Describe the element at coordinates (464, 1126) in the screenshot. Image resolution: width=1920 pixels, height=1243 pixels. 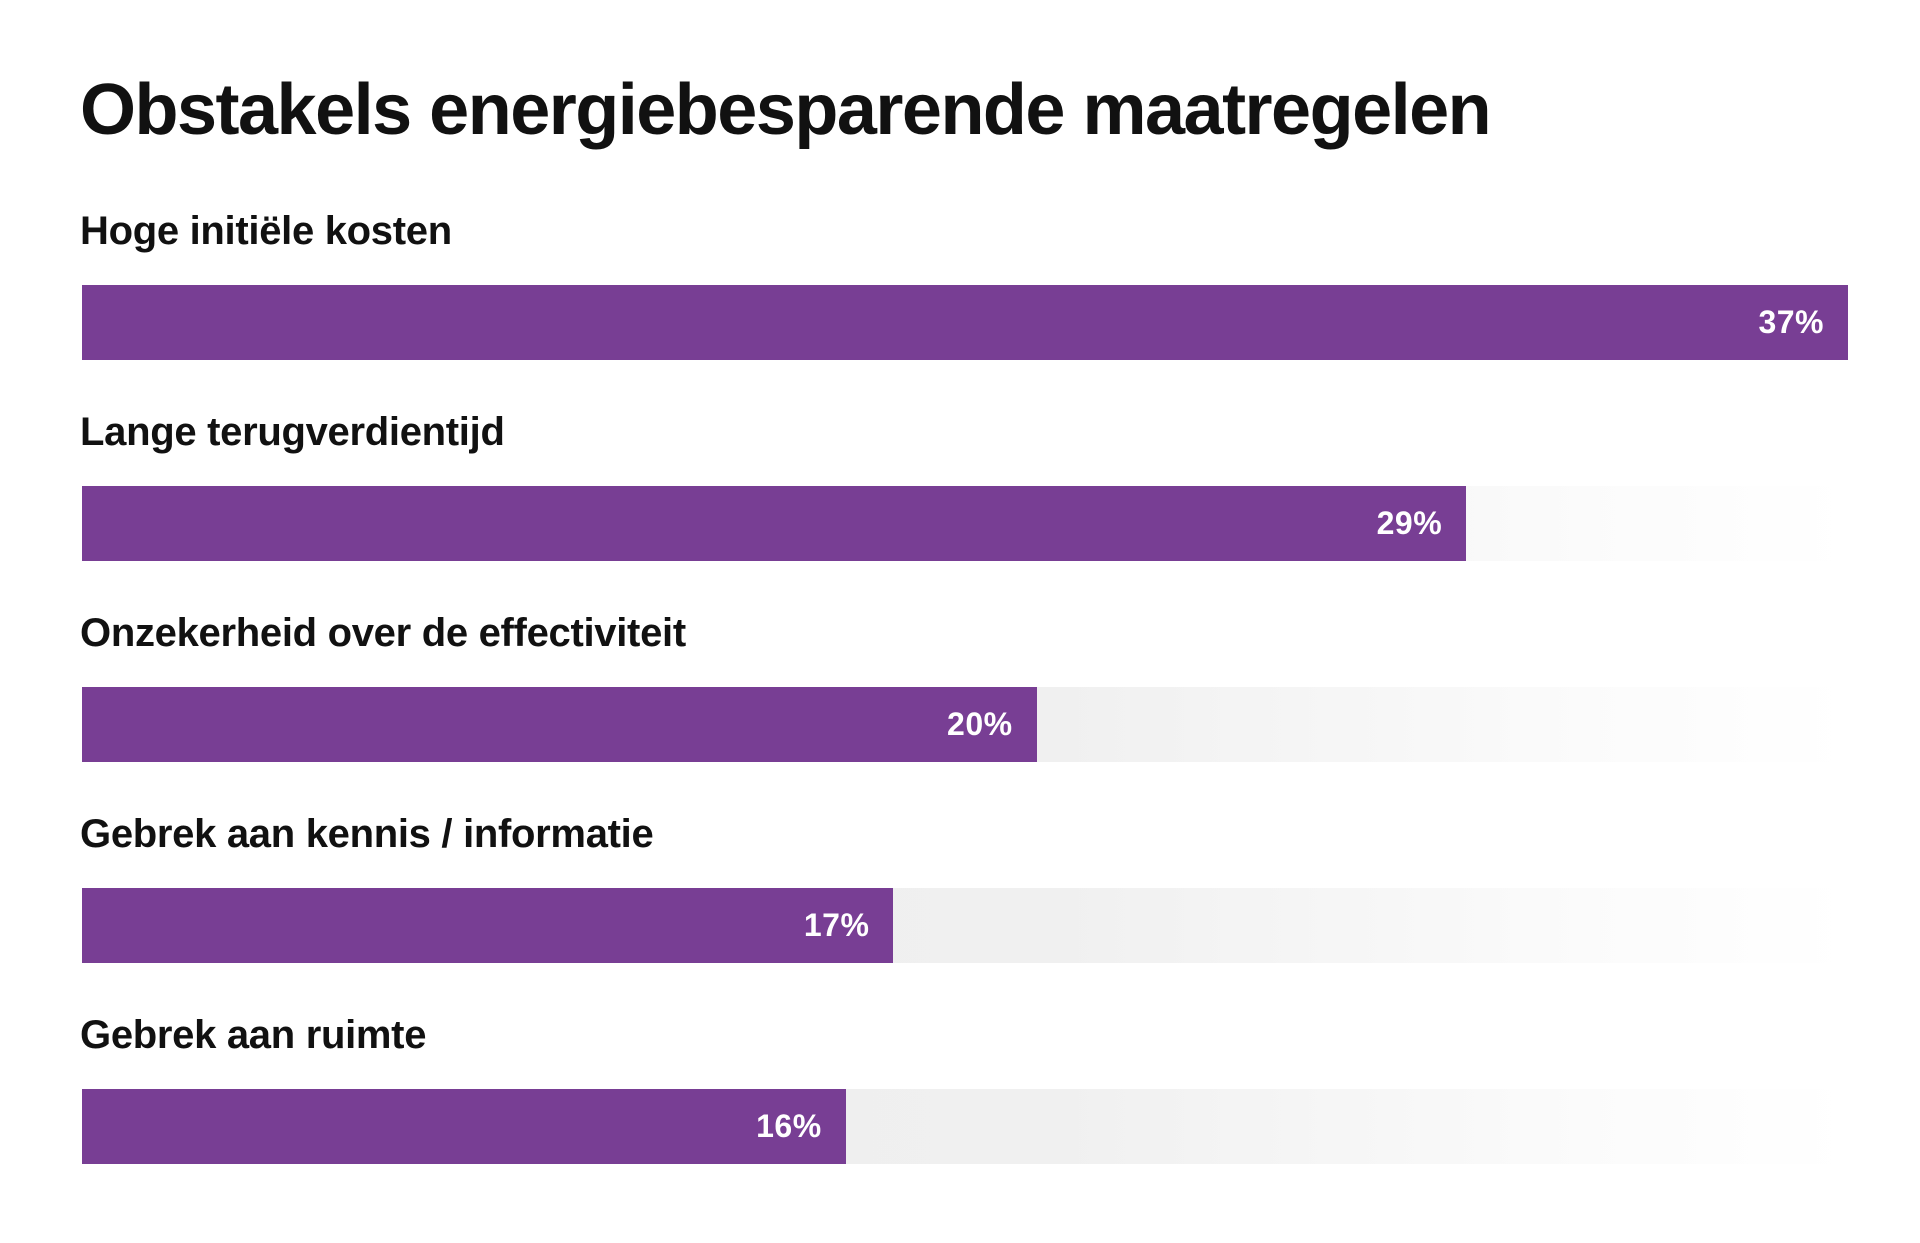
I see `bar: 16%` at that location.